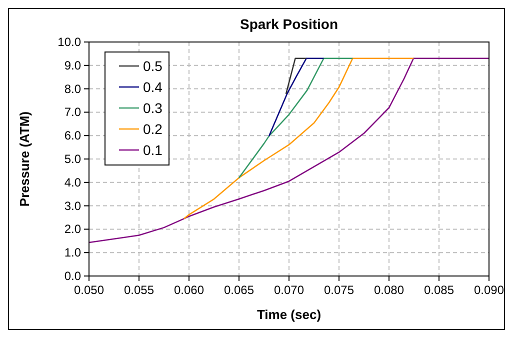 The image size is (513, 341). I want to click on y-tick-label: 1.0, so click(73, 253).